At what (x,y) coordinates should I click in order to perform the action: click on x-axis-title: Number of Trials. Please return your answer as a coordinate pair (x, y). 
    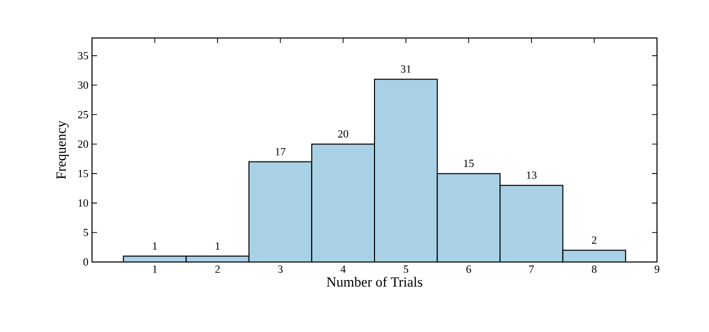
    Looking at the image, I should click on (374, 281).